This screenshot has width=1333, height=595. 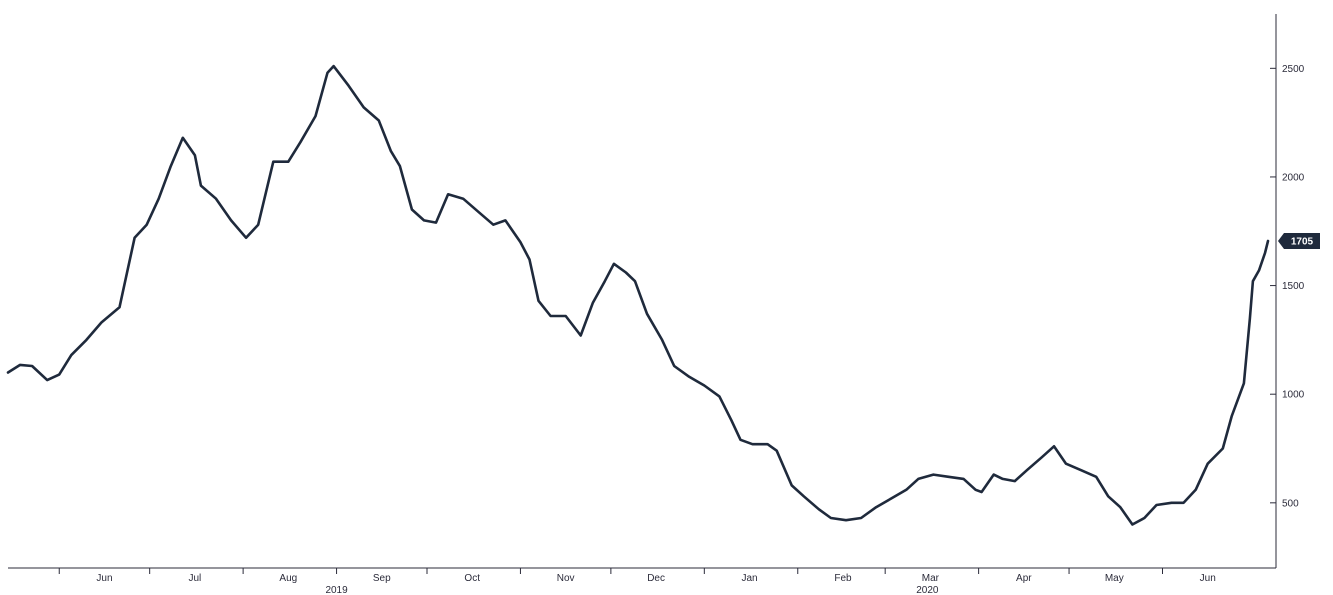 What do you see at coordinates (1024, 578) in the screenshot?
I see `x-tick-label: Apr` at bounding box center [1024, 578].